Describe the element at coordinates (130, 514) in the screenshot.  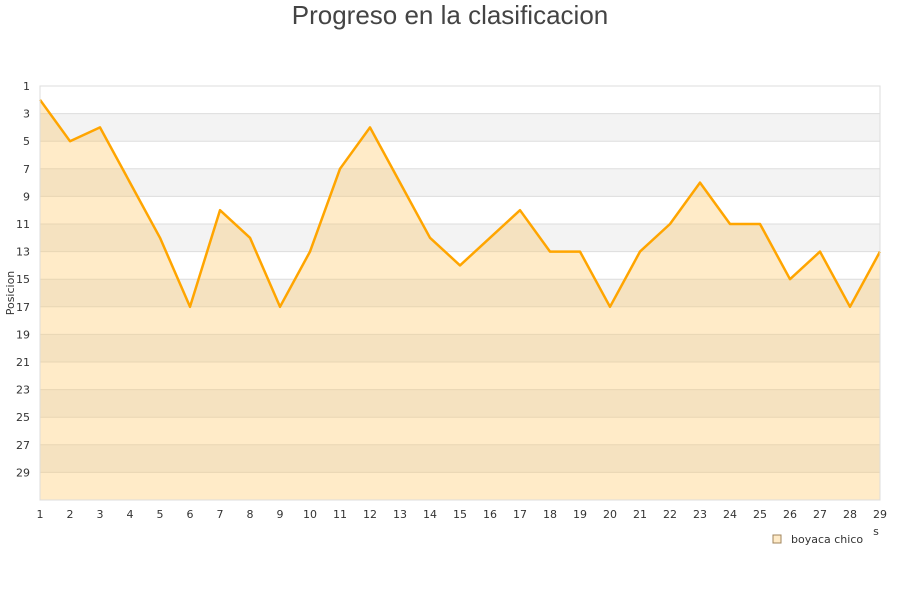
I see `x-tick-label: 4` at that location.